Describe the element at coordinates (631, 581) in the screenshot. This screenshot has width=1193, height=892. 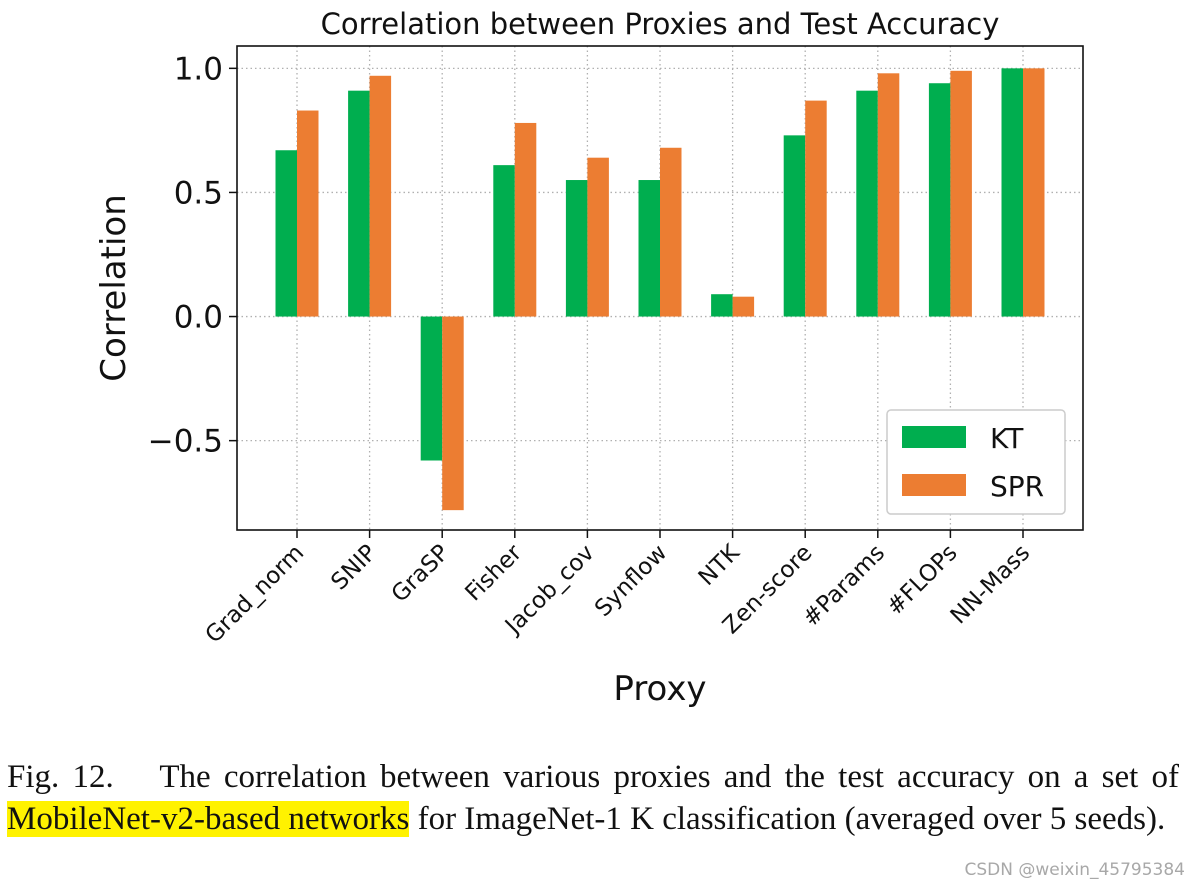
I see `x-tick-label: Synflow` at that location.